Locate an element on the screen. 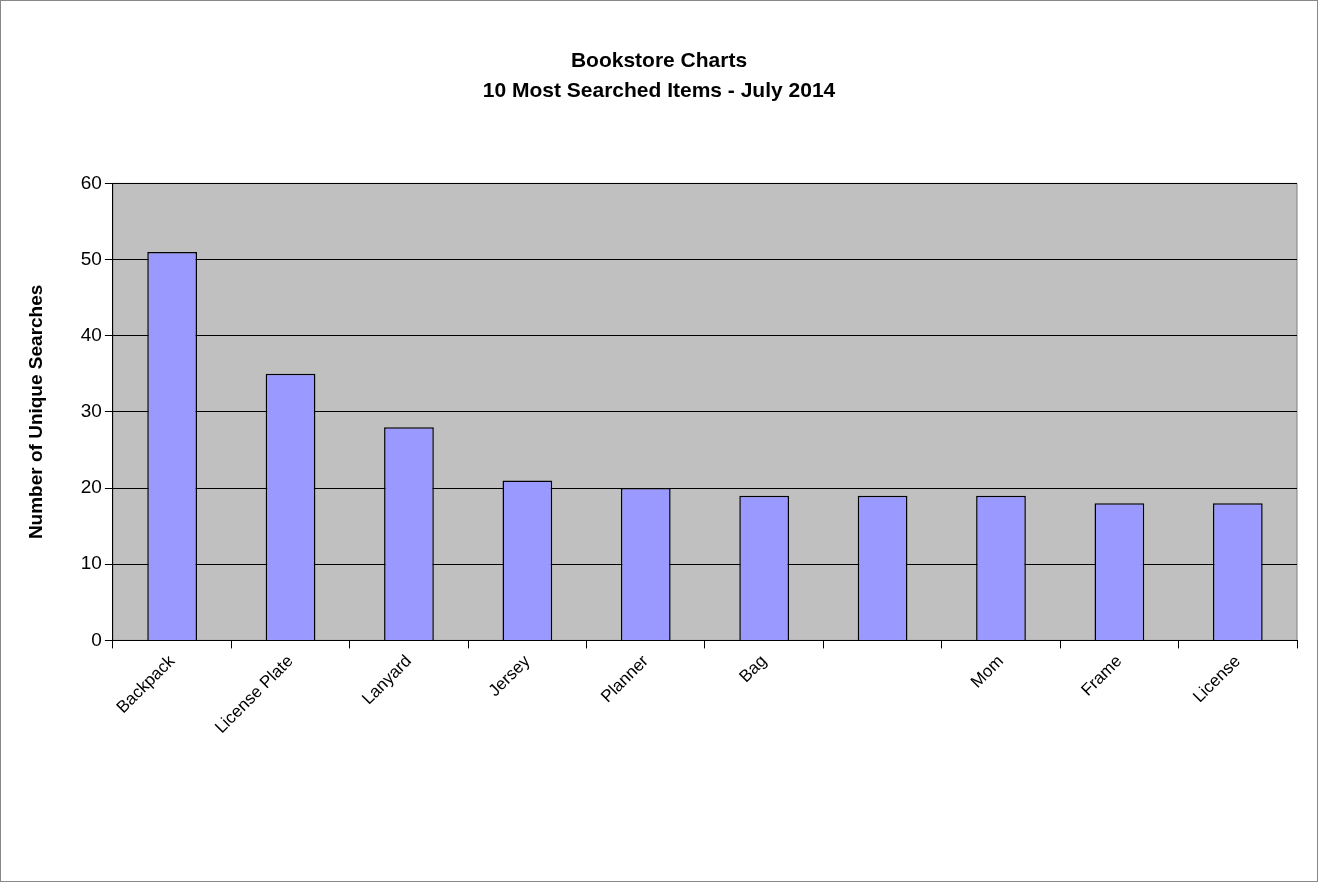 Image resolution: width=1318 pixels, height=882 pixels. y-tick-label: 50 is located at coordinates (91, 258).